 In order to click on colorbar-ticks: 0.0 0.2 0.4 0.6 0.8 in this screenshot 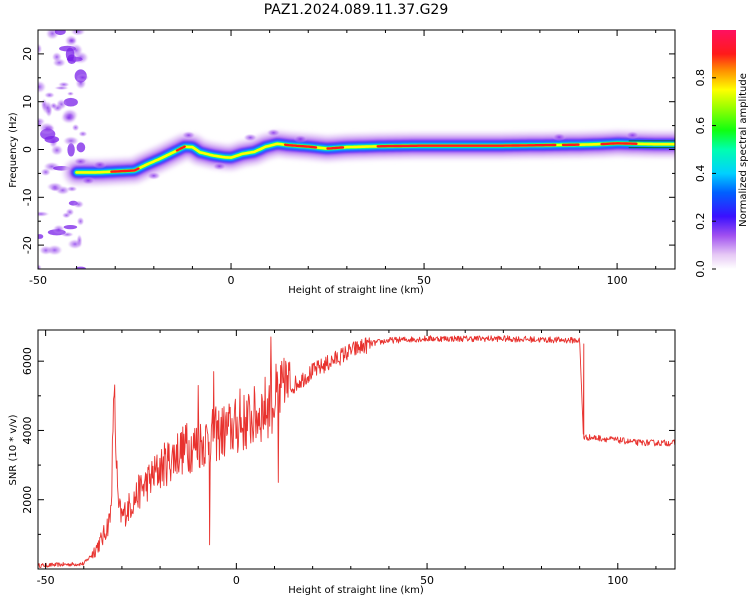, I will do `click(705, 173)`.